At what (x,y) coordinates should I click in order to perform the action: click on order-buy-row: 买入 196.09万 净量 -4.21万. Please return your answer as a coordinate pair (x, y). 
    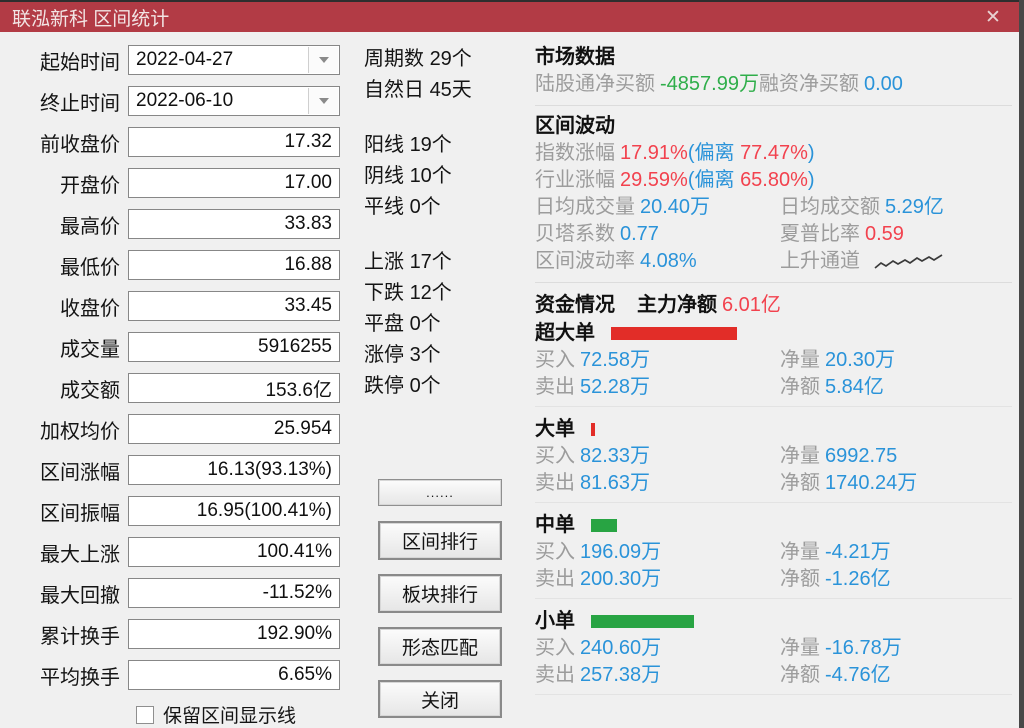
    Looking at the image, I should click on (713, 552).